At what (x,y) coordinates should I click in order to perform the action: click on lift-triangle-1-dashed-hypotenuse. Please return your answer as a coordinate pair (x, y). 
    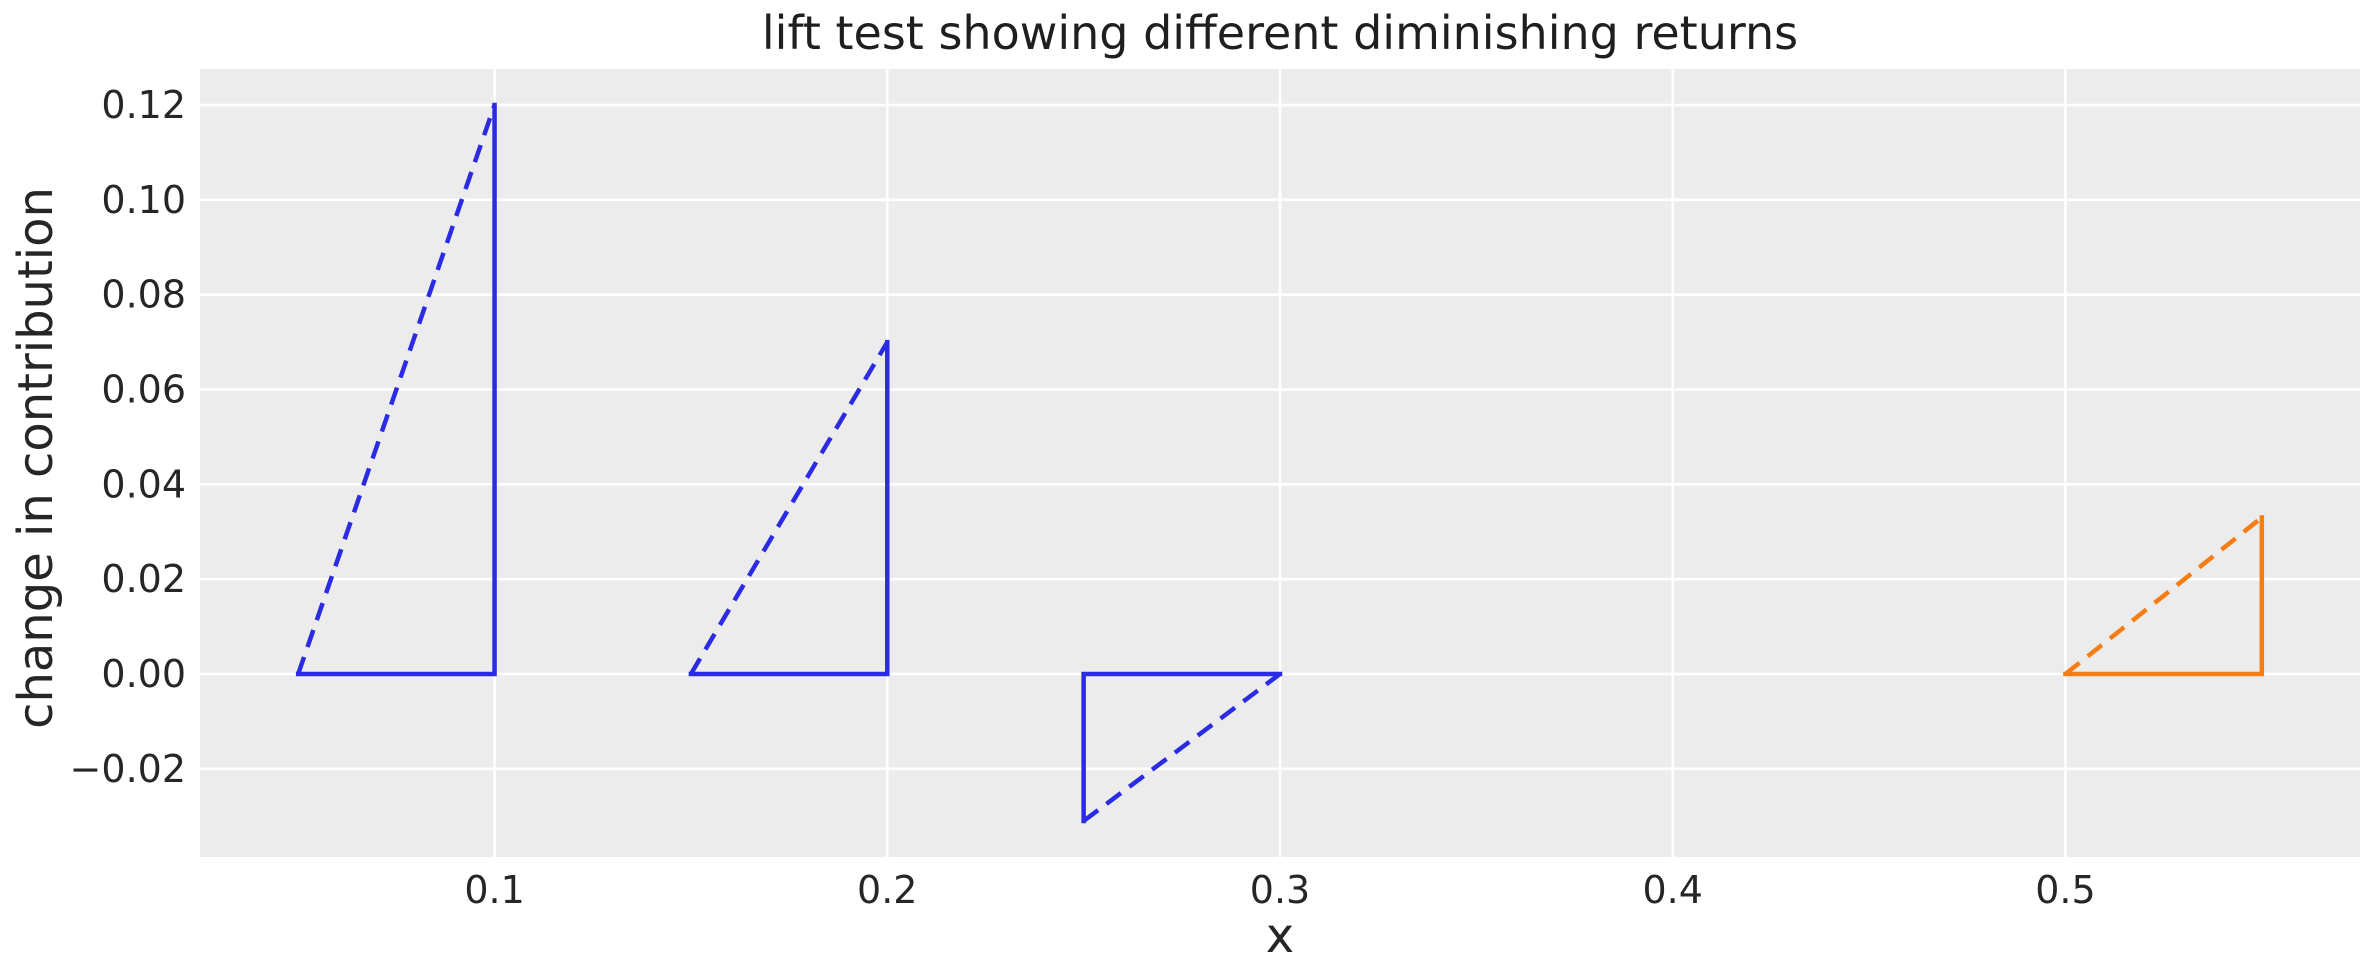
    Looking at the image, I should click on (396, 389).